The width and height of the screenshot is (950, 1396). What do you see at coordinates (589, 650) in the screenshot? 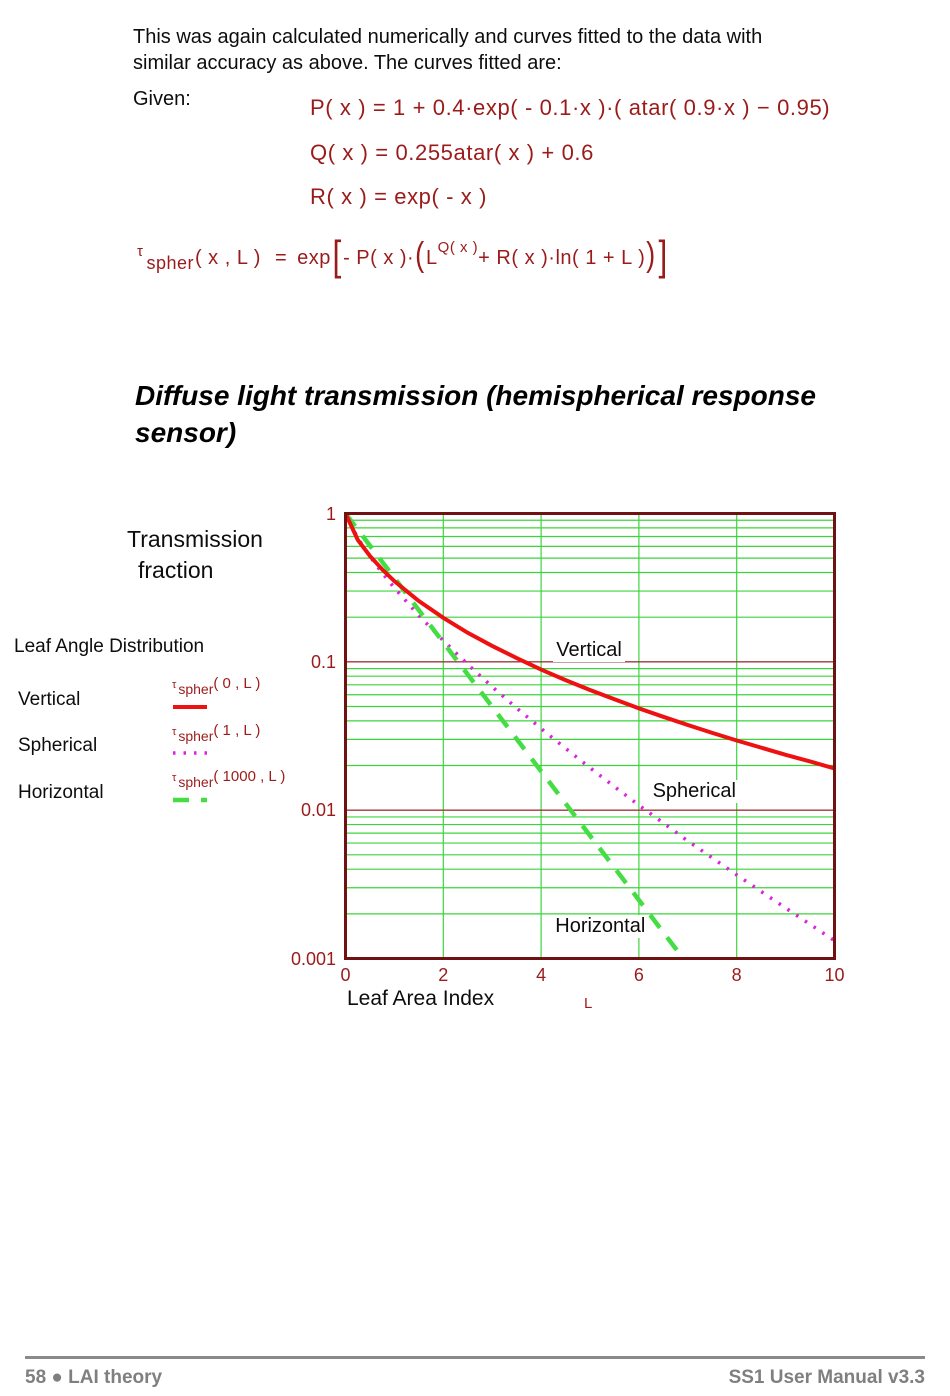
I see `chart-annotation-vertical: Vertical` at bounding box center [589, 650].